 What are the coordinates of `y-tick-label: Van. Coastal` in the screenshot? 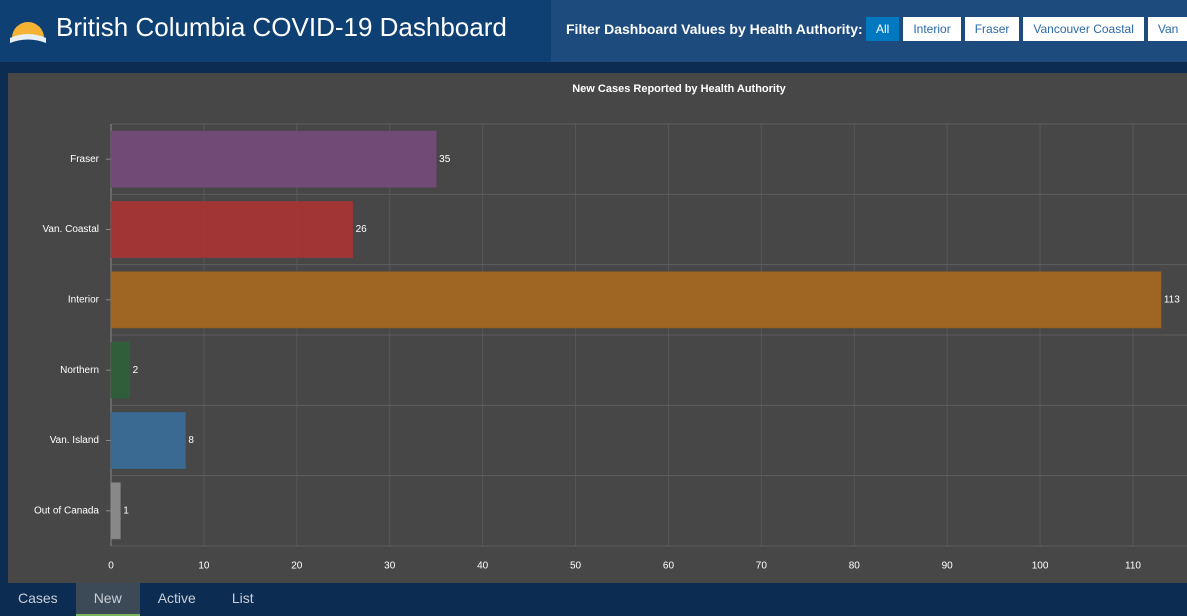 It's located at (70, 229).